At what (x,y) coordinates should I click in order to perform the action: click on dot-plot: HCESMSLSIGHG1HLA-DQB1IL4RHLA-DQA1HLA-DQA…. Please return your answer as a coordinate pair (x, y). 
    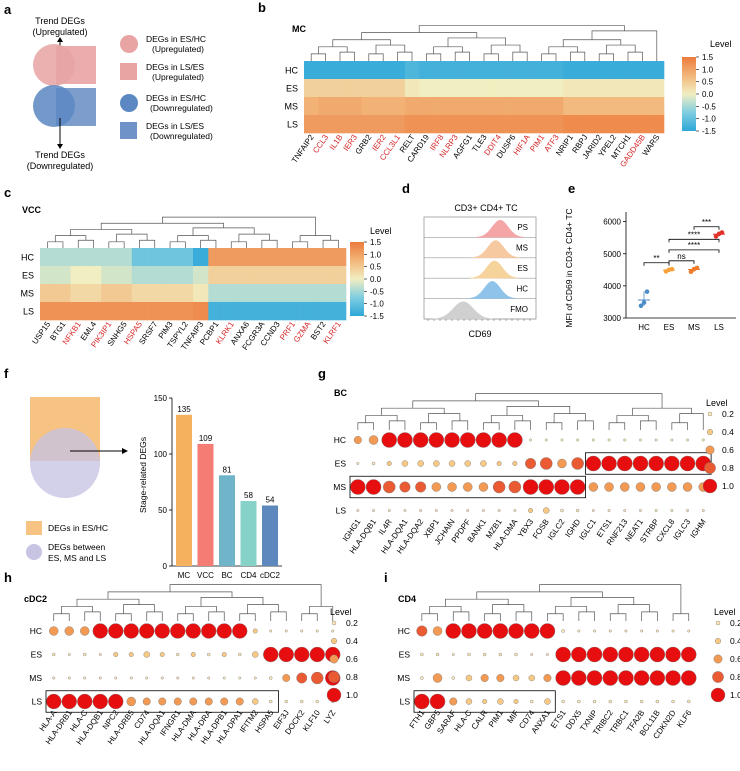
    Looking at the image, I should click on (533, 474).